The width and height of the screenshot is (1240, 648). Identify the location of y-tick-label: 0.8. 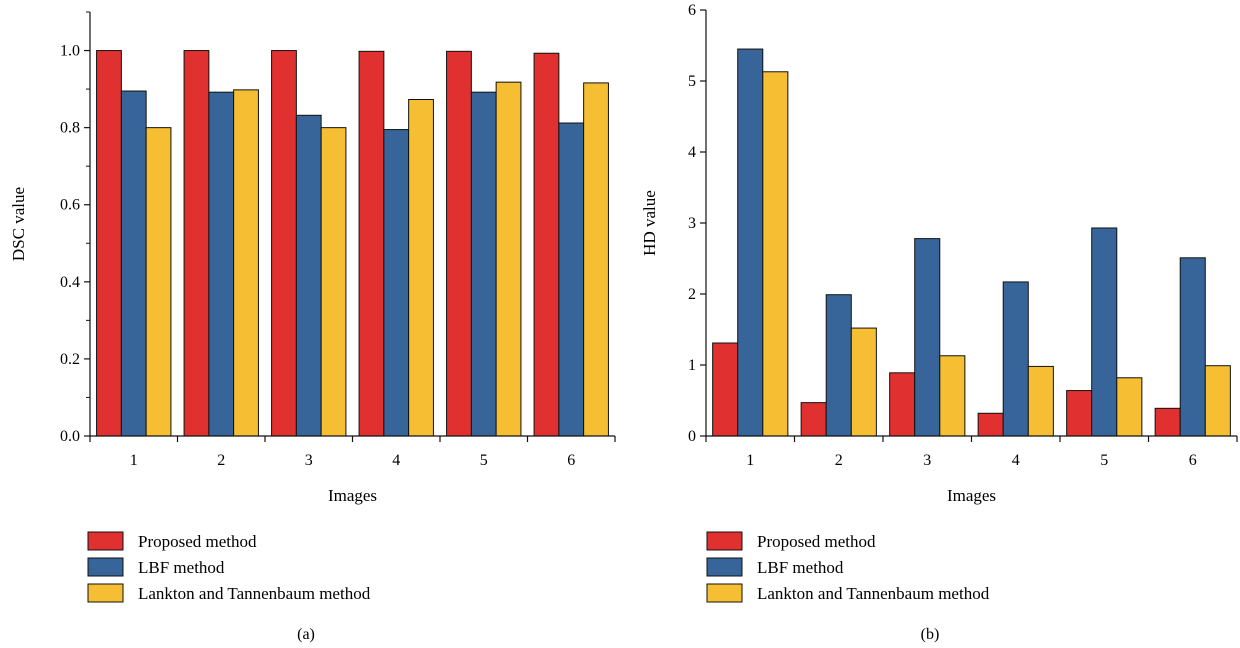
(70, 128).